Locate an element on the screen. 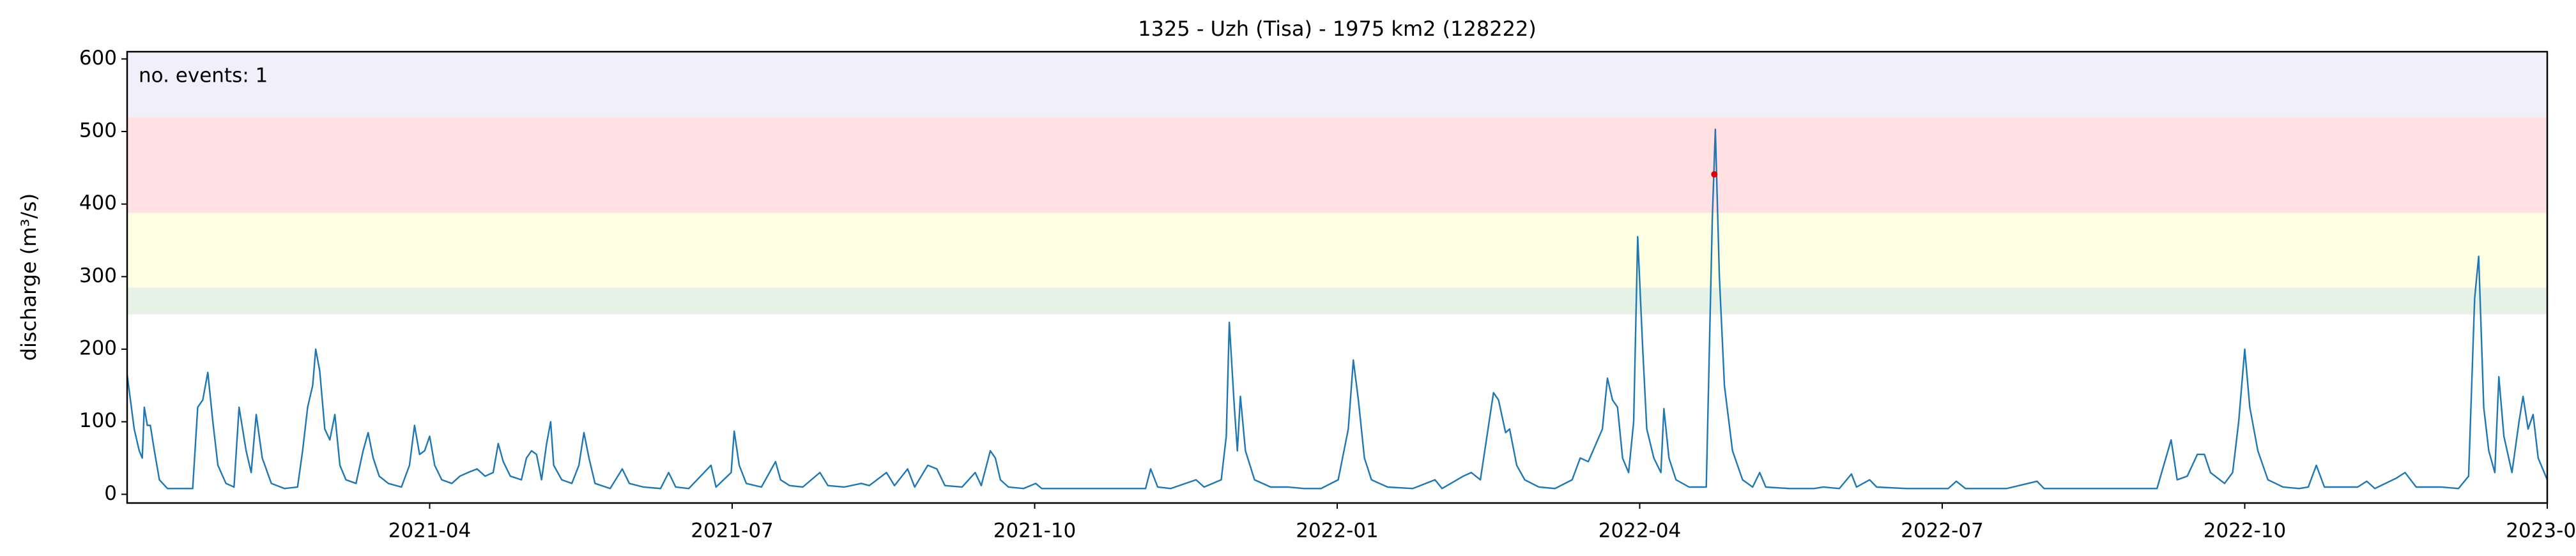  y-tick-label: 200 is located at coordinates (98, 349).